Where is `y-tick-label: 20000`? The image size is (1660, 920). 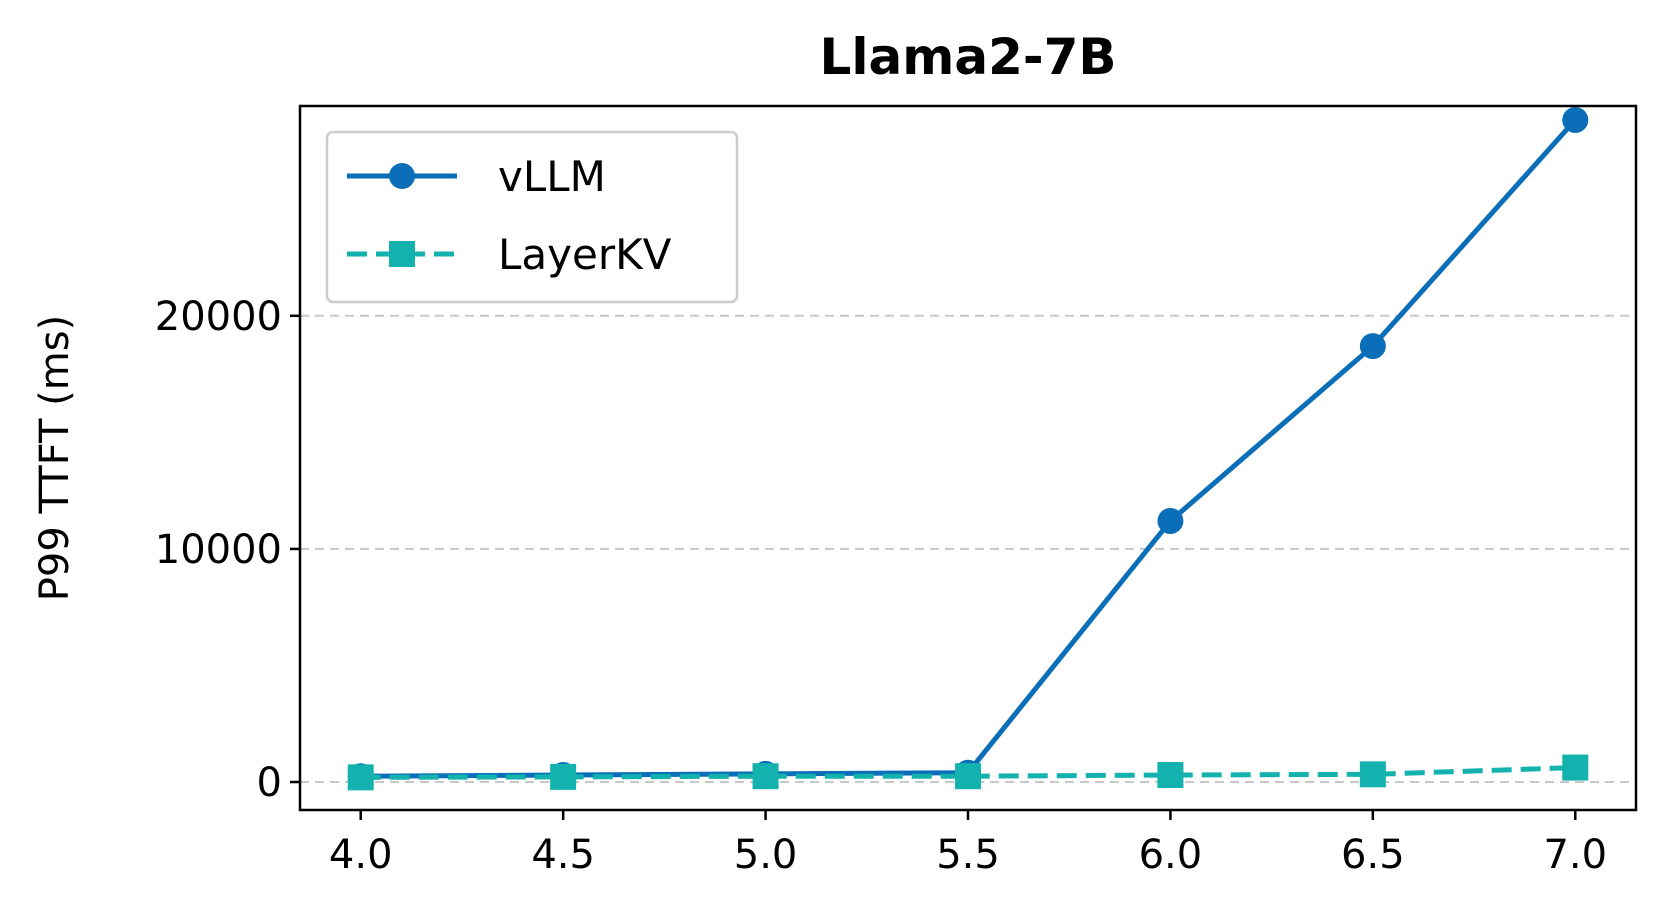 y-tick-label: 20000 is located at coordinates (218, 317).